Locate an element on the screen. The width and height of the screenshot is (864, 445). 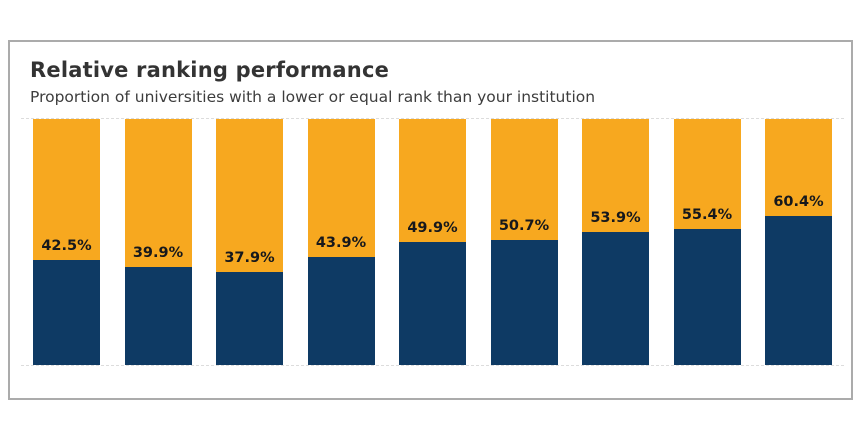
bar-2026: 60.4% is located at coordinates (798, 242).